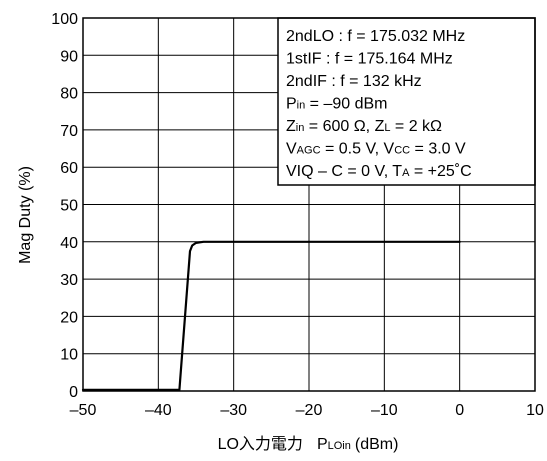  I want to click on y-tick-label: 60, so click(69, 168).